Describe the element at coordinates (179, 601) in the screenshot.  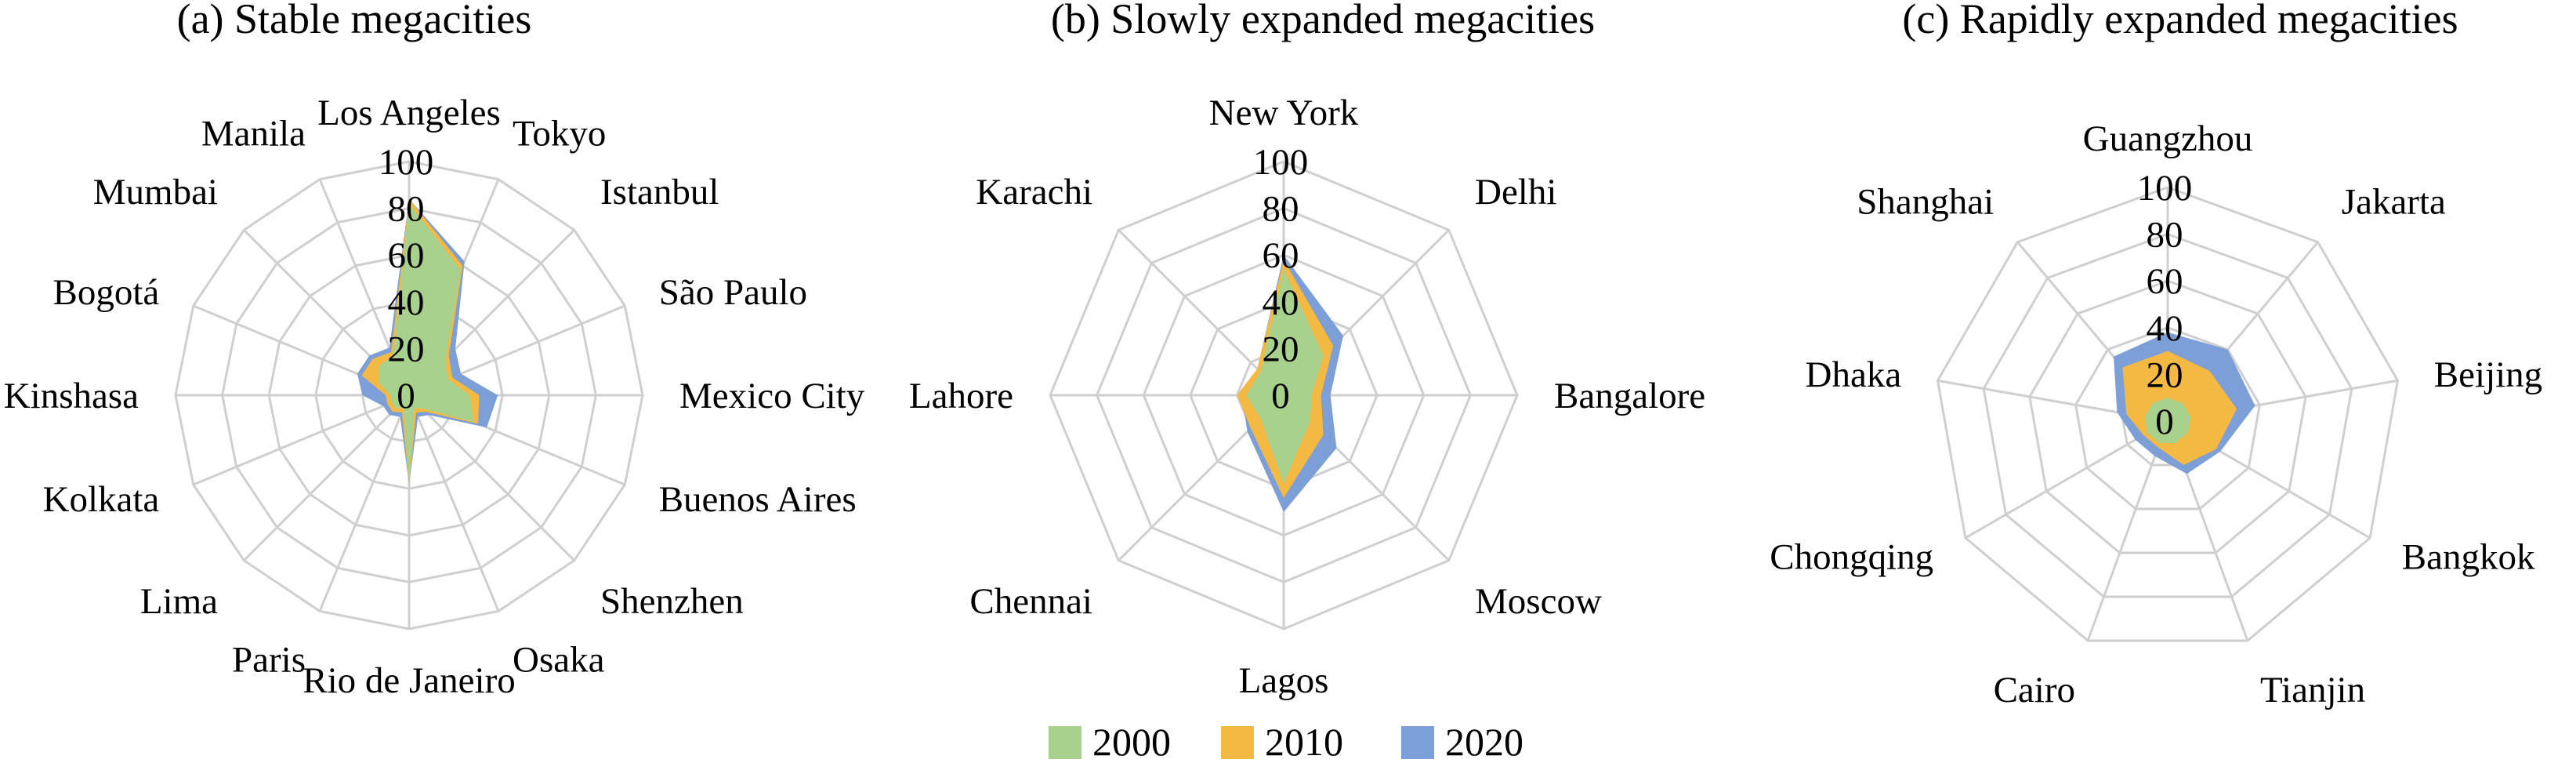
I see `category-label-lima: Lima` at that location.